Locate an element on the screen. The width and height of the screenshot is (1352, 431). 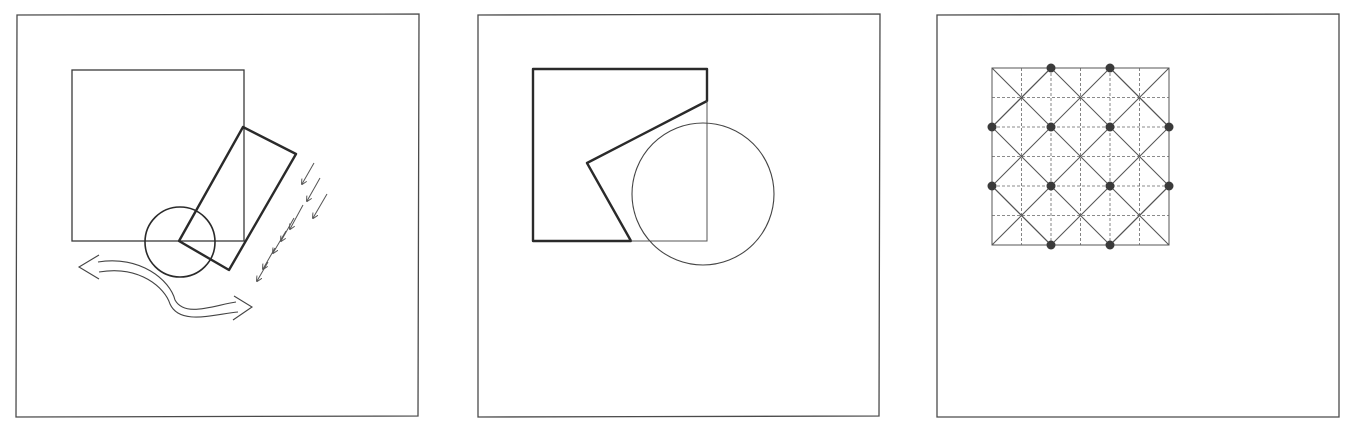
base-square is located at coordinates (158, 155).